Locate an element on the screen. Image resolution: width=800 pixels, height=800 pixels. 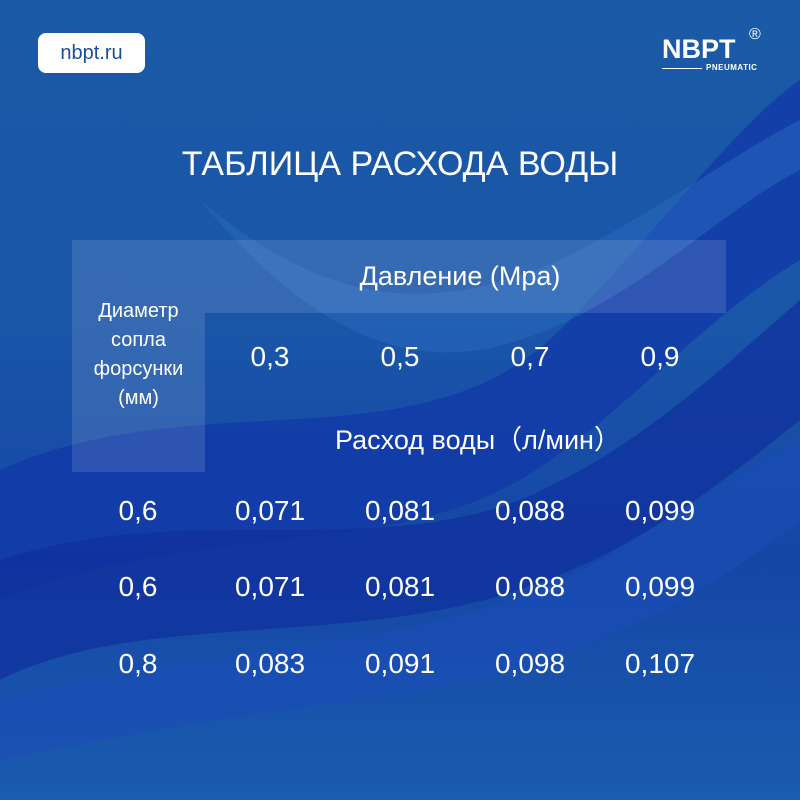
flow-header: Расход воды（л/мин） is located at coordinates (478, 440).